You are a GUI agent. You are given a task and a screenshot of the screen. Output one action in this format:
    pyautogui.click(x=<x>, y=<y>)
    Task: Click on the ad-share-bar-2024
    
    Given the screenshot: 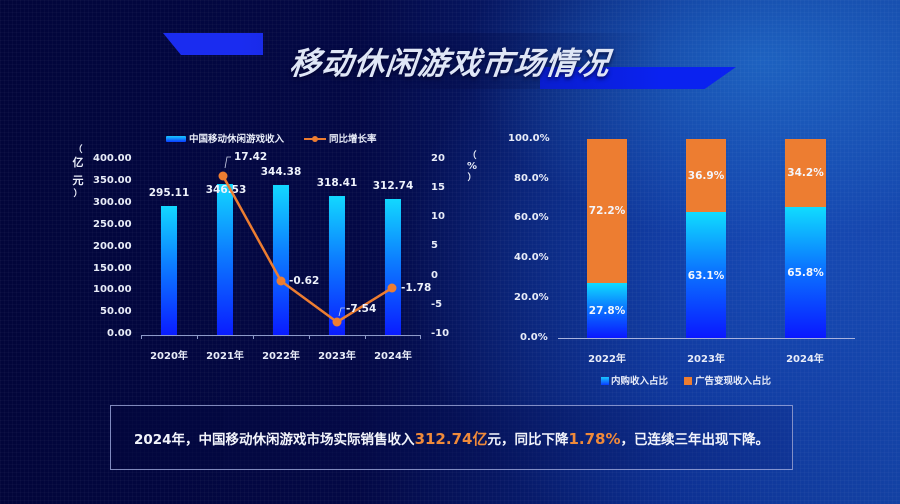 What is the action you would take?
    pyautogui.click(x=805, y=173)
    